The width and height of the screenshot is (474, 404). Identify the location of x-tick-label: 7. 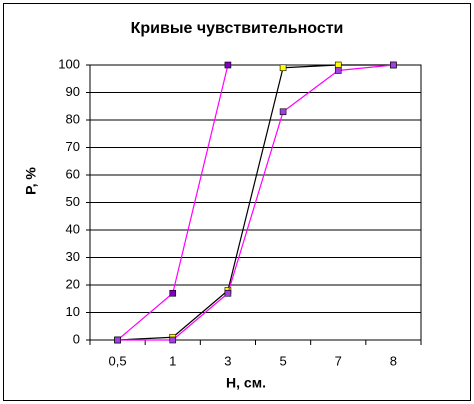
(338, 360).